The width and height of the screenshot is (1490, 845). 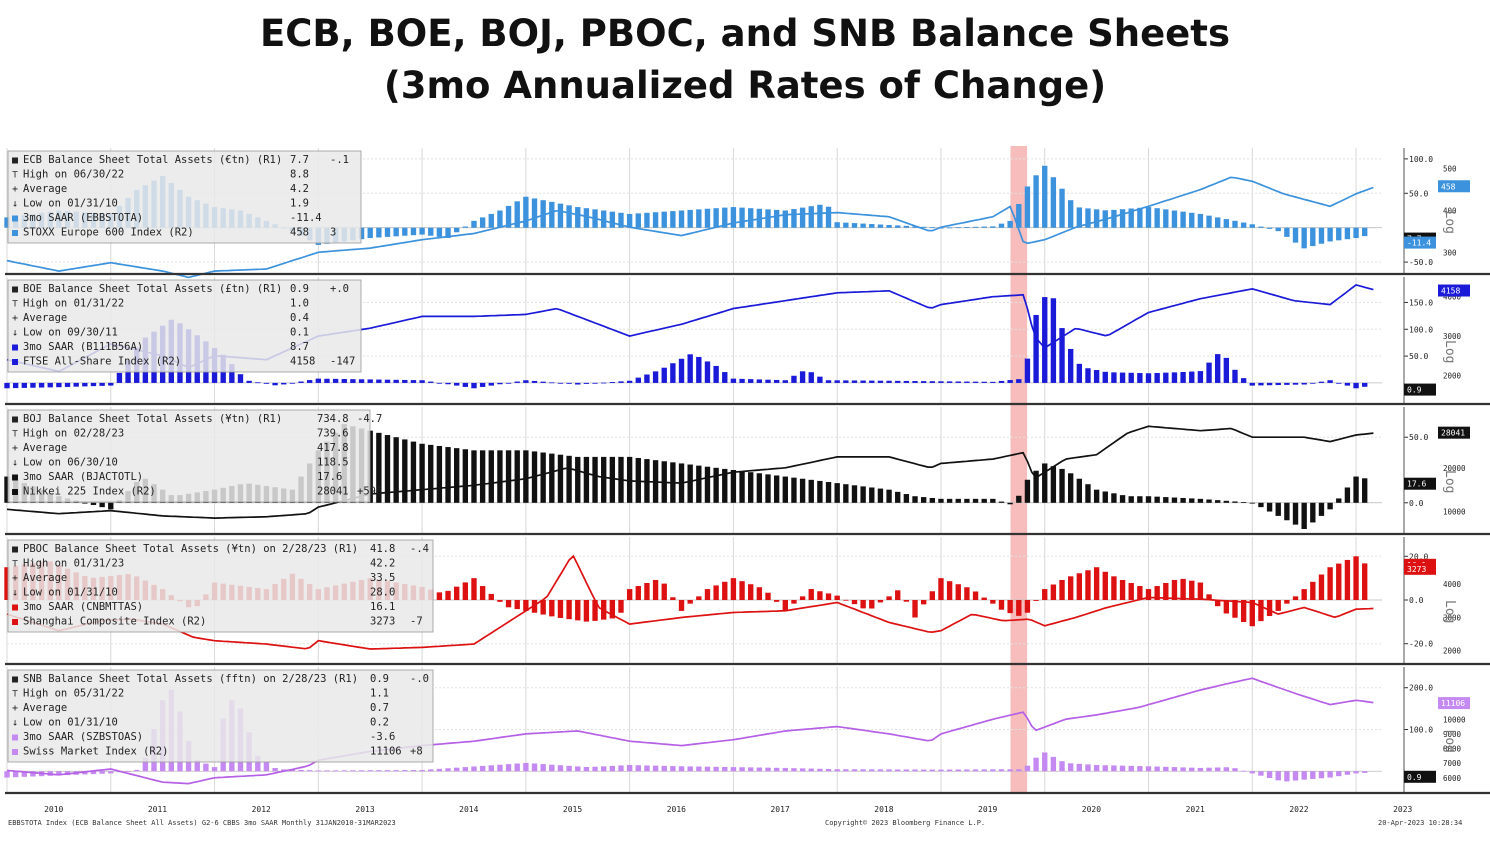 I want to click on x-tick-label: 2010, so click(x=53, y=809).